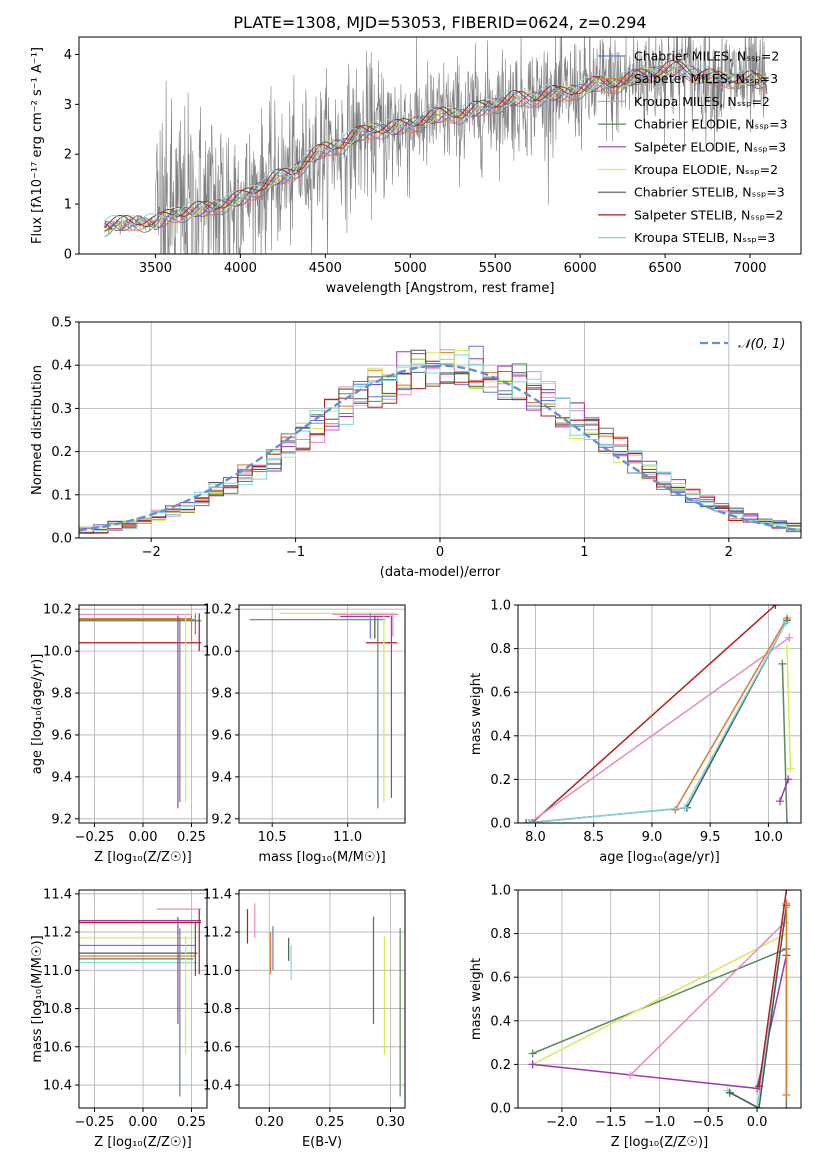 The image size is (819, 1170). I want to click on x-tick-label: 1, so click(584, 552).